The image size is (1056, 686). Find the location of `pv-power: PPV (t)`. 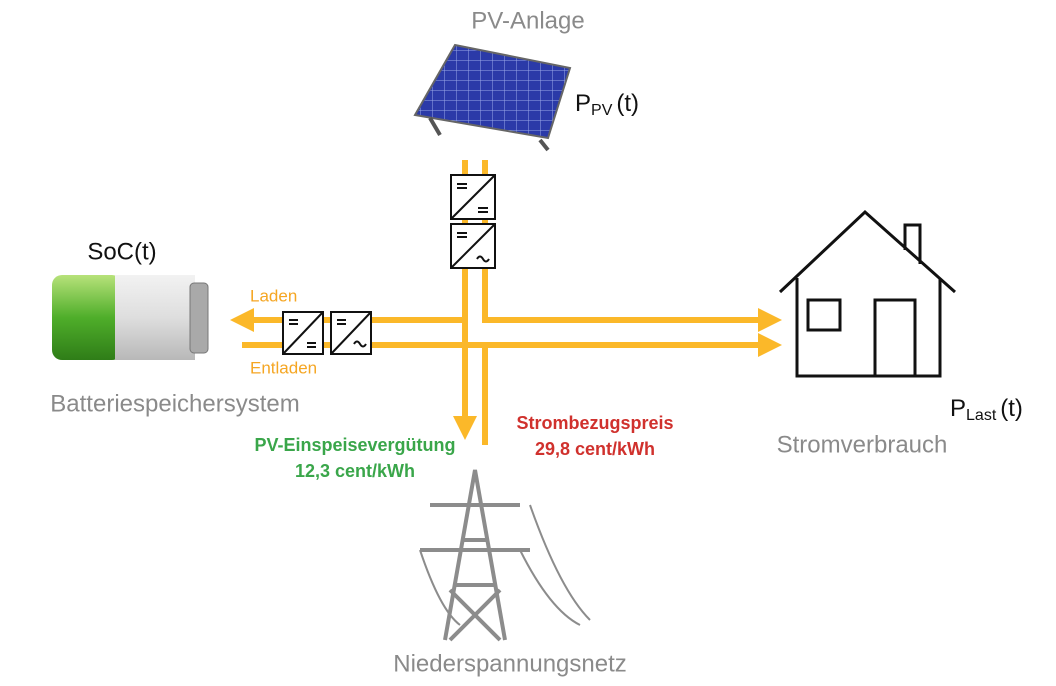

pv-power: PPV (t) is located at coordinates (607, 104).